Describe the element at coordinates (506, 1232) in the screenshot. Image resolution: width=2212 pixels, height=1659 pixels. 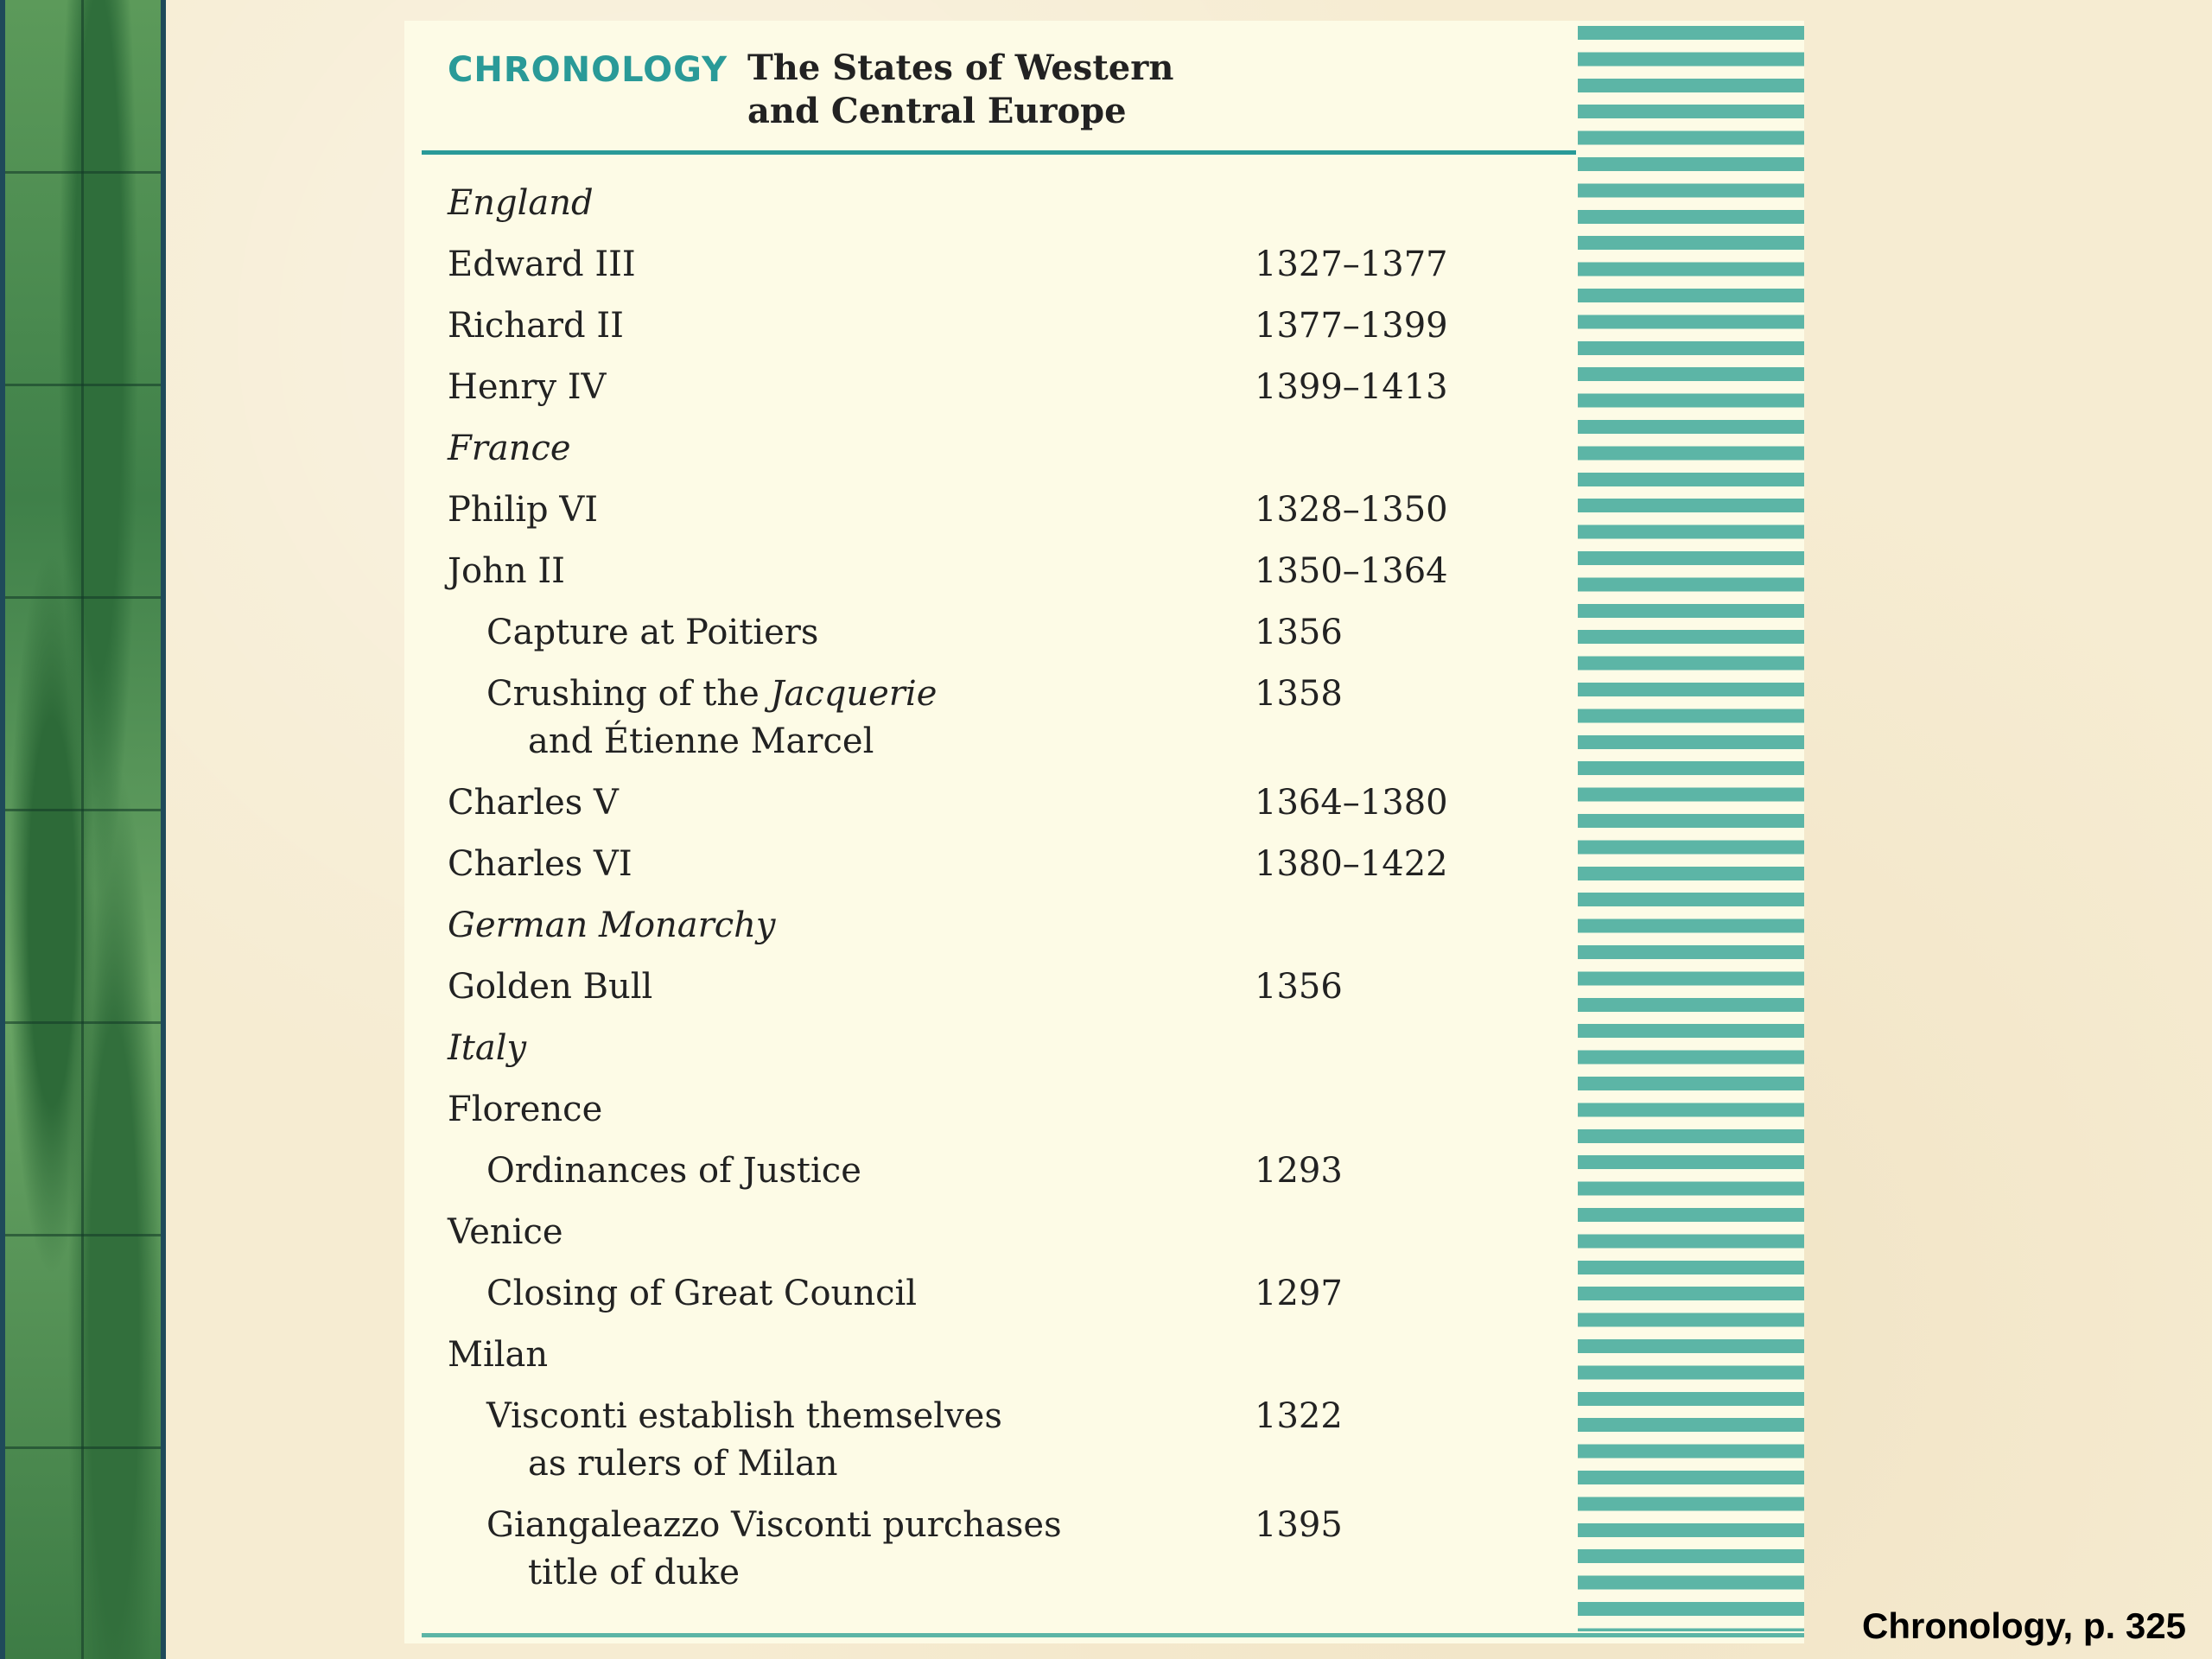
I see `entry-text: Venice` at that location.